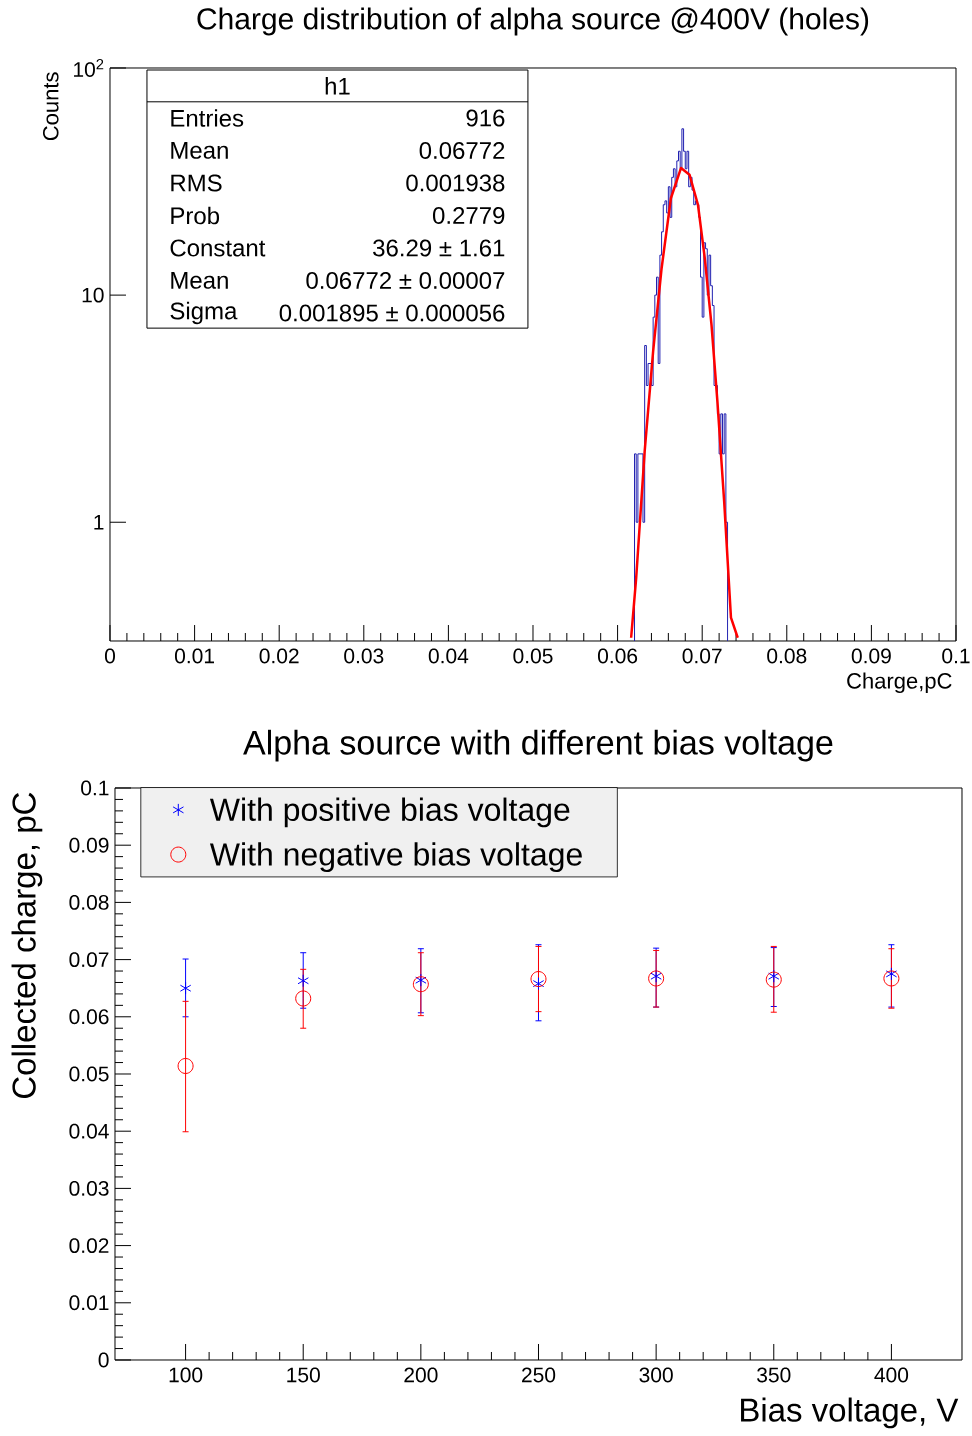 Image resolution: width=972 pixels, height=1436 pixels. I want to click on legend-label: With positive bias voltage, so click(389, 812).